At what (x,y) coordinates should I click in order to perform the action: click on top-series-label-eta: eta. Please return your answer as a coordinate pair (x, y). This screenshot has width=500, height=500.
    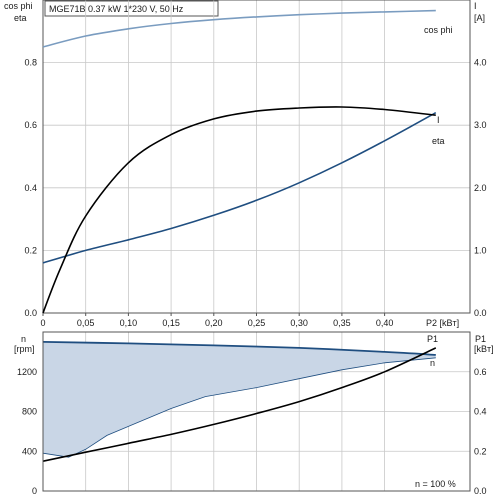
    Looking at the image, I should click on (438, 141).